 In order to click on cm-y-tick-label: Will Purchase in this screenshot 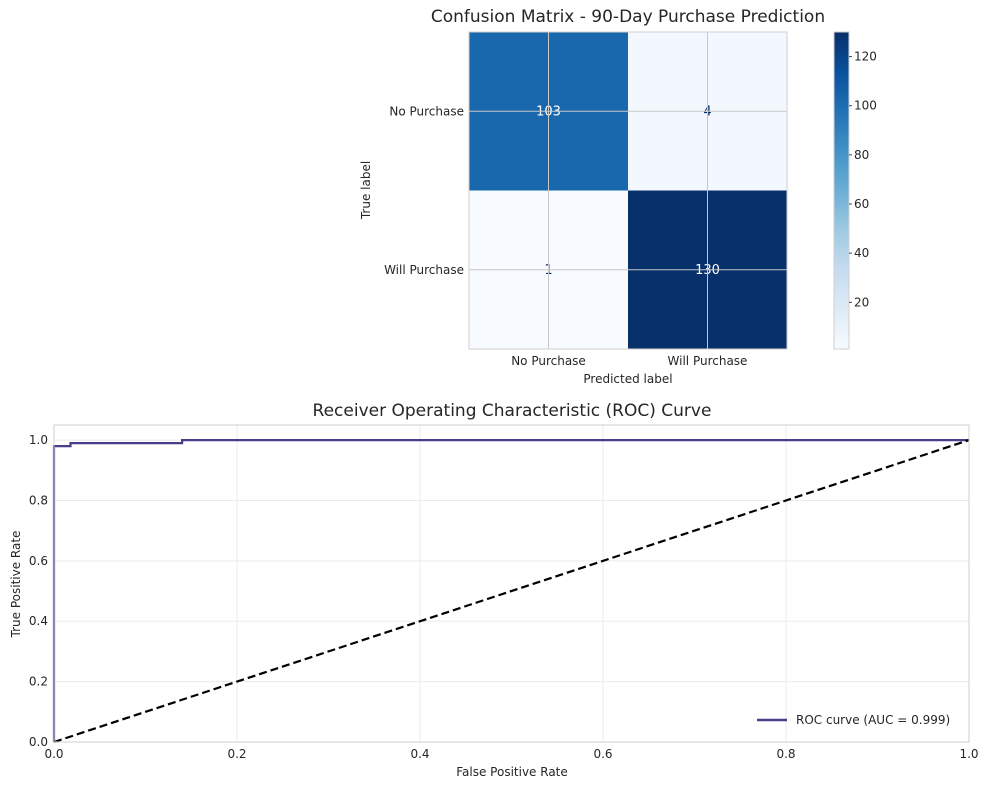, I will do `click(424, 270)`.